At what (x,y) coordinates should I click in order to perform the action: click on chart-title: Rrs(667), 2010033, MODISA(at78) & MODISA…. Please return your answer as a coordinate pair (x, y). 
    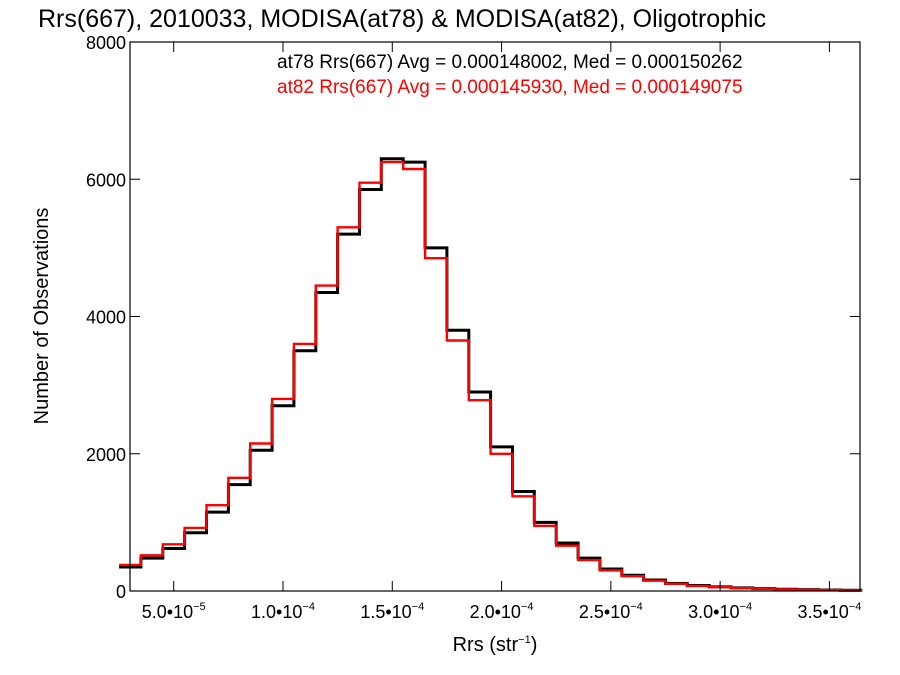
    Looking at the image, I should click on (402, 19).